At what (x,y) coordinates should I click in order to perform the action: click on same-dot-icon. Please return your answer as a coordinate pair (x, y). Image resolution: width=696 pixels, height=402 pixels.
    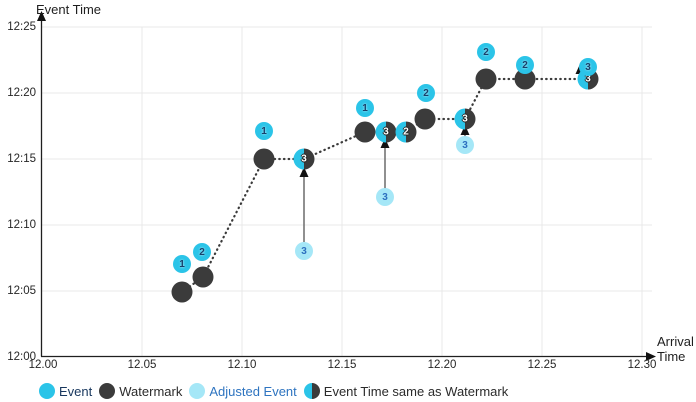
    Looking at the image, I should click on (311, 391).